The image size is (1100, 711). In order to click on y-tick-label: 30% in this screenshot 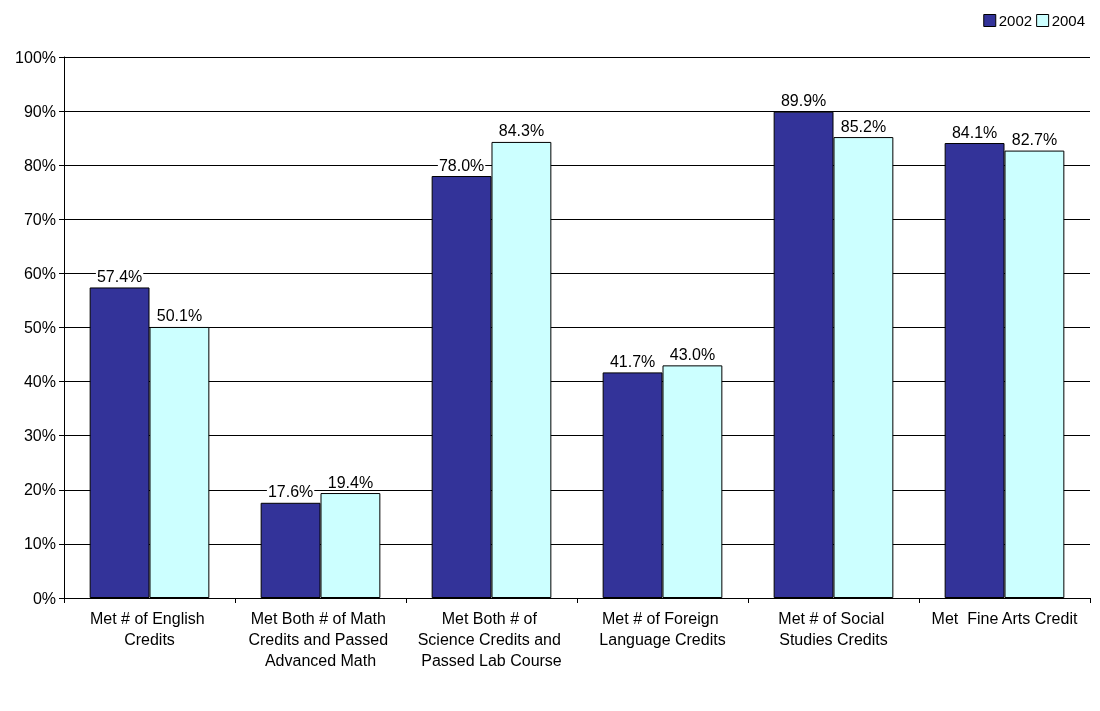, I will do `click(39, 436)`.